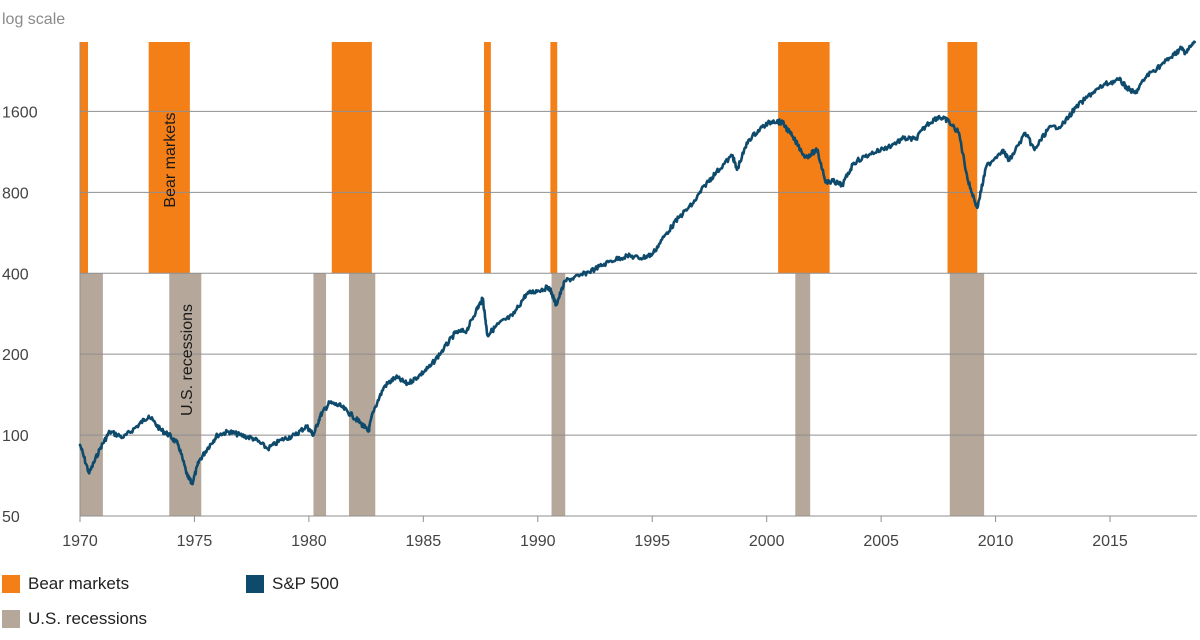  I want to click on x-tick-label: 1980, so click(309, 541).